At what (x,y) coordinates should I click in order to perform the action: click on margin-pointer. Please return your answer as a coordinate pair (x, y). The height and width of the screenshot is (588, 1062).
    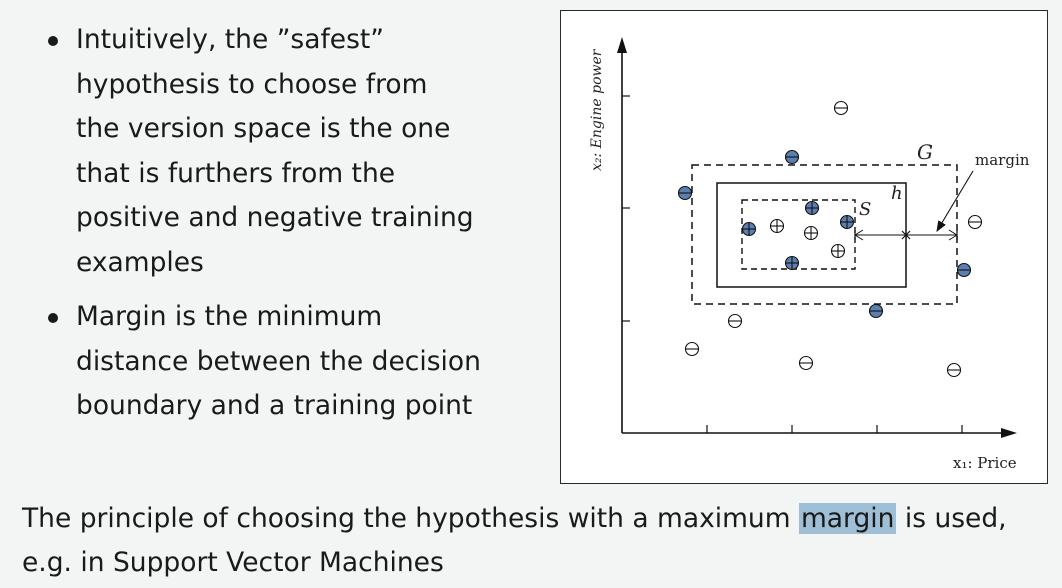
    Looking at the image, I should click on (955, 201).